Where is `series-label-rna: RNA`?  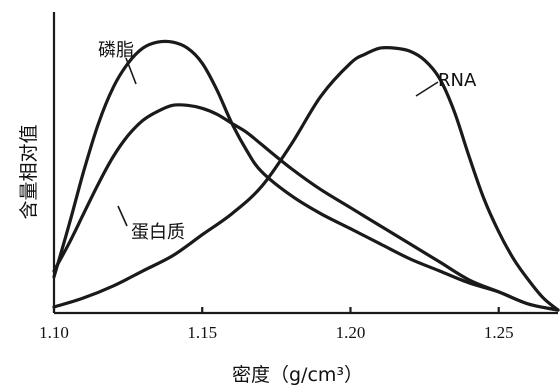
series-label-rna: RNA is located at coordinates (457, 80).